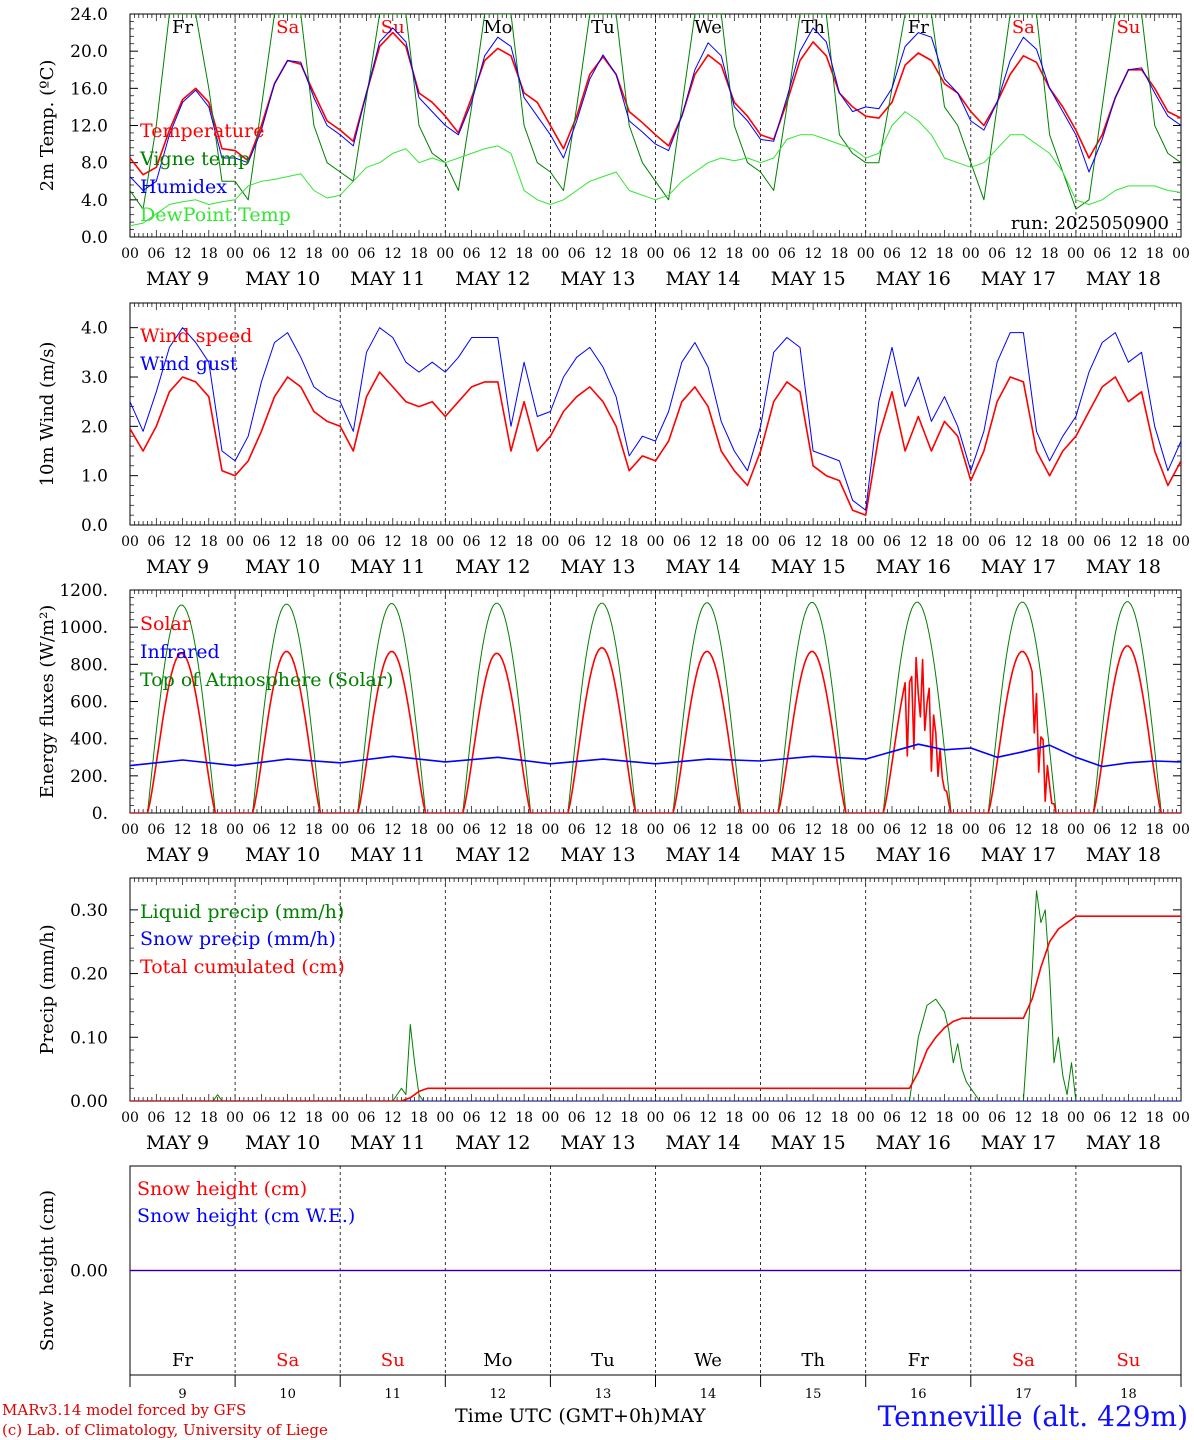  Describe the element at coordinates (202, 131) in the screenshot. I see `legend-entry: Temperature` at that location.